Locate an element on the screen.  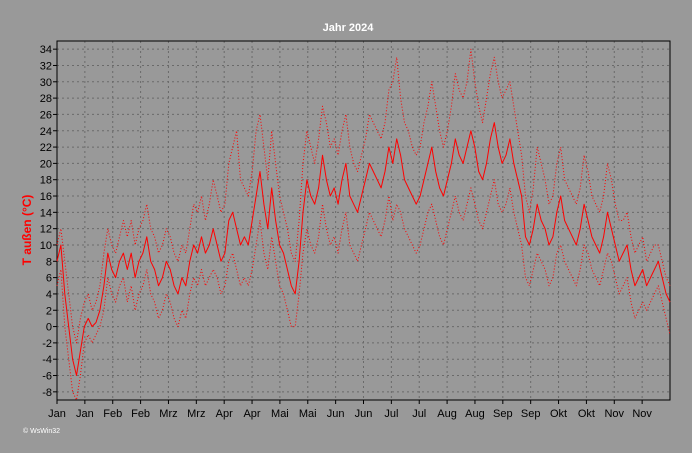
y-tick-label: 10 is located at coordinates (46, 246).